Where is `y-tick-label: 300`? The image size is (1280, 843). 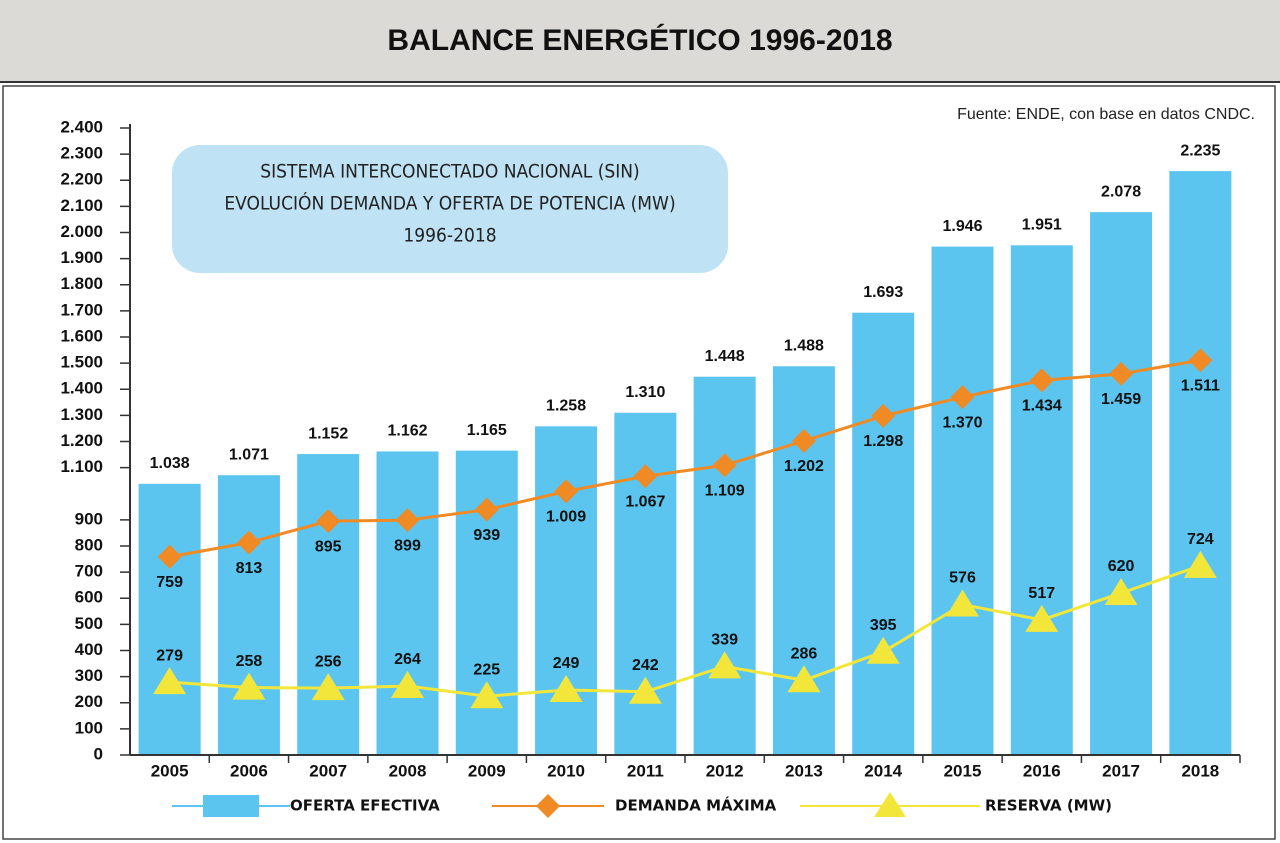
y-tick-label: 300 is located at coordinates (89, 675).